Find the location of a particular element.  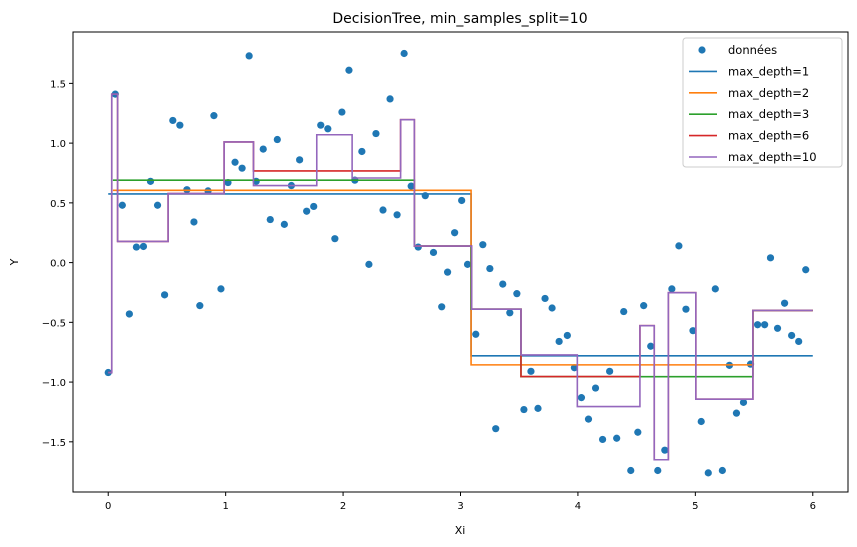

legend-label: données is located at coordinates (752, 50).